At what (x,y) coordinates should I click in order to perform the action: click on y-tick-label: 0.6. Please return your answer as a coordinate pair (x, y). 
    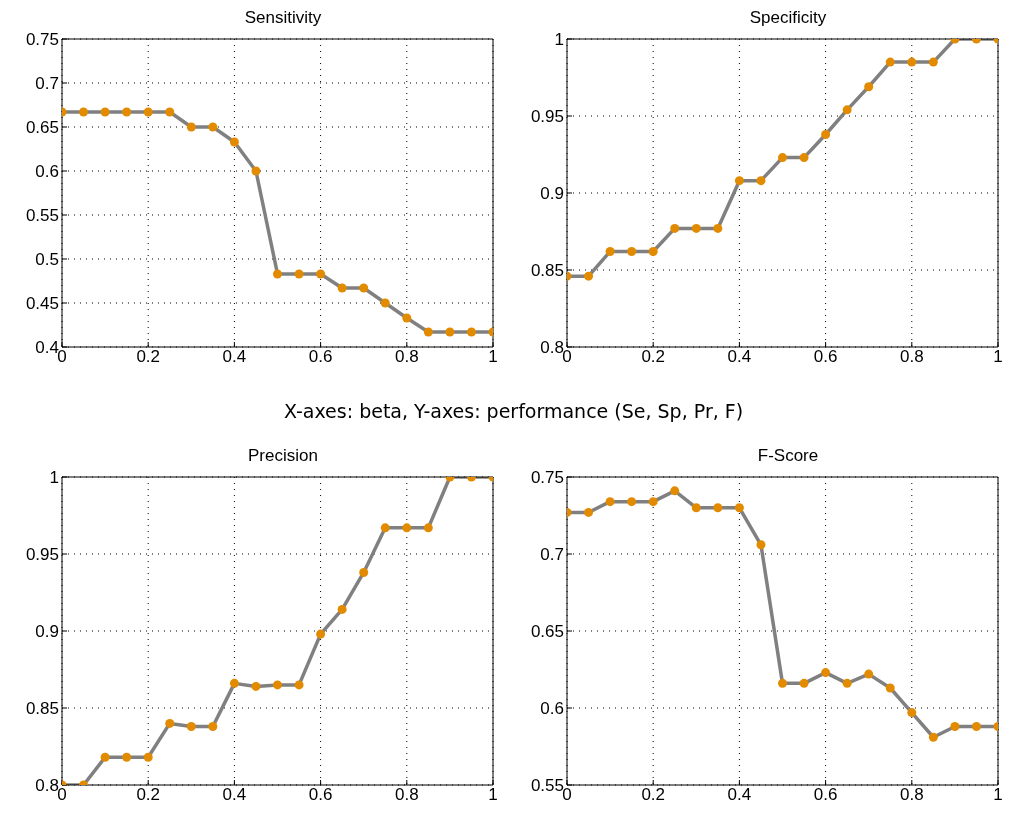
    Looking at the image, I should click on (552, 709).